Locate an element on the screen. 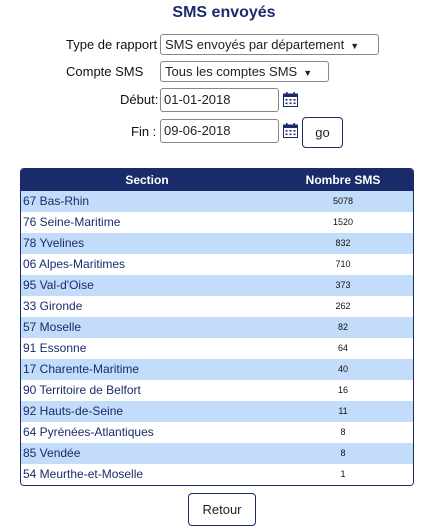 The width and height of the screenshot is (448, 532). fin-date-input: 09-06-2018 is located at coordinates (219, 131).